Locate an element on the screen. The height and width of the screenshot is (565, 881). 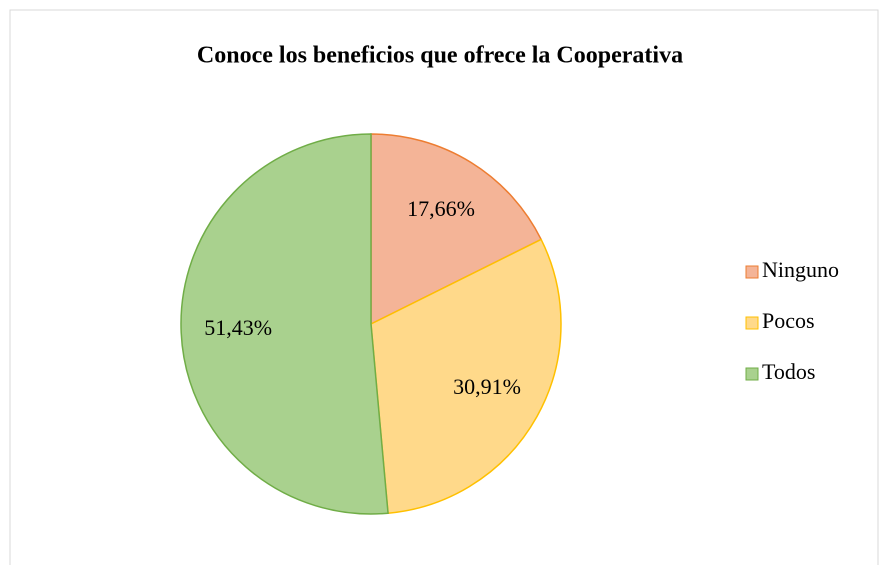
data-label: 17,66% is located at coordinates (441, 208).